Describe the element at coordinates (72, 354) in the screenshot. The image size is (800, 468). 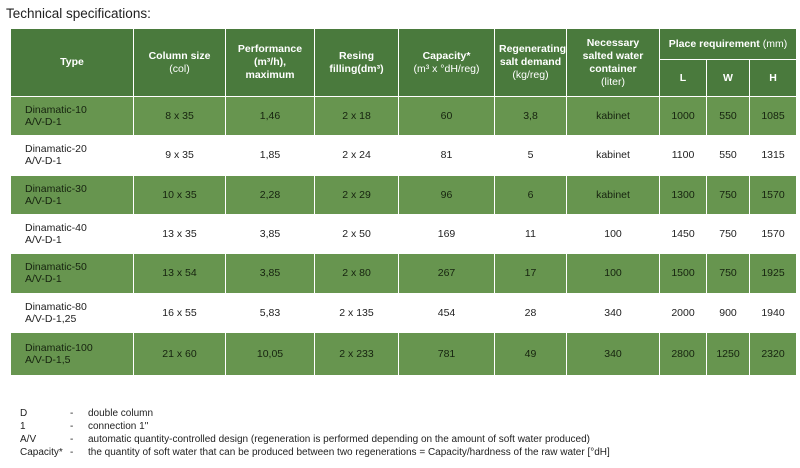
I see `cell-type: Dinamatic-100 A/V-D-1,5` at that location.